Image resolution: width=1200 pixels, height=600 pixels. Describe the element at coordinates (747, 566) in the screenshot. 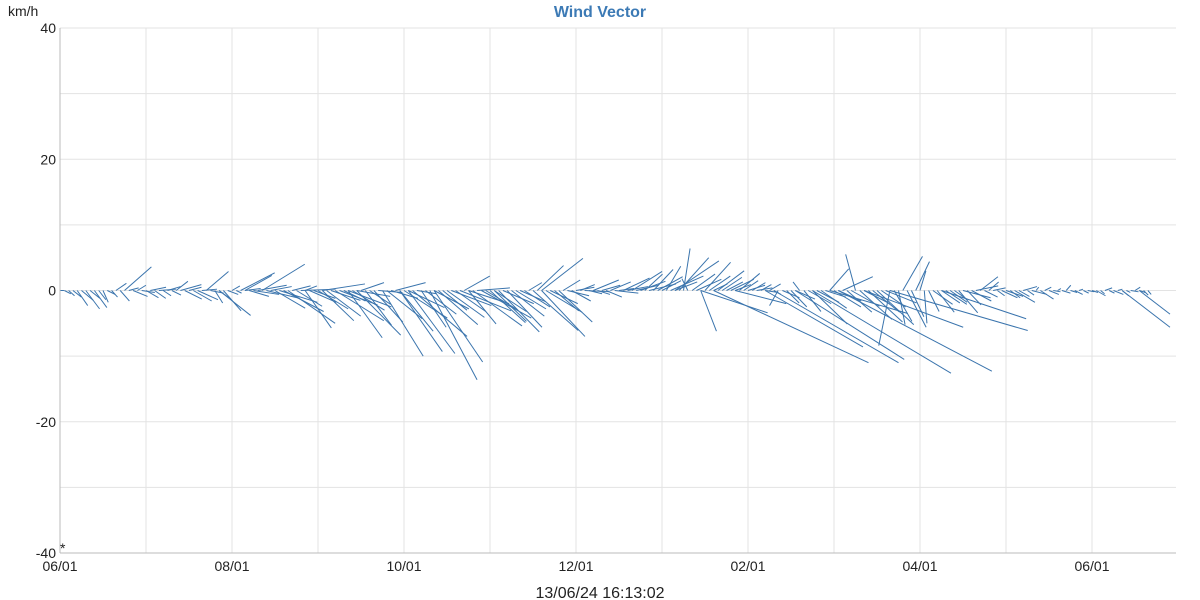

I see `x-tick-label: 02/01` at that location.